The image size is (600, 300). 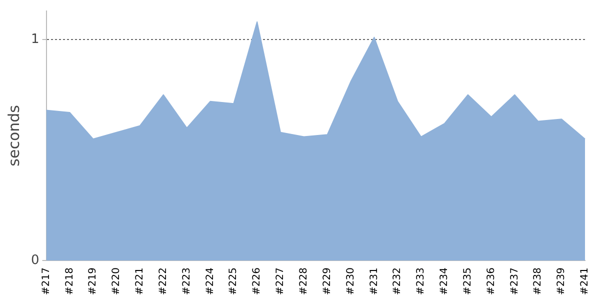 What do you see at coordinates (35, 39) in the screenshot?
I see `y-tick-label: 1` at bounding box center [35, 39].